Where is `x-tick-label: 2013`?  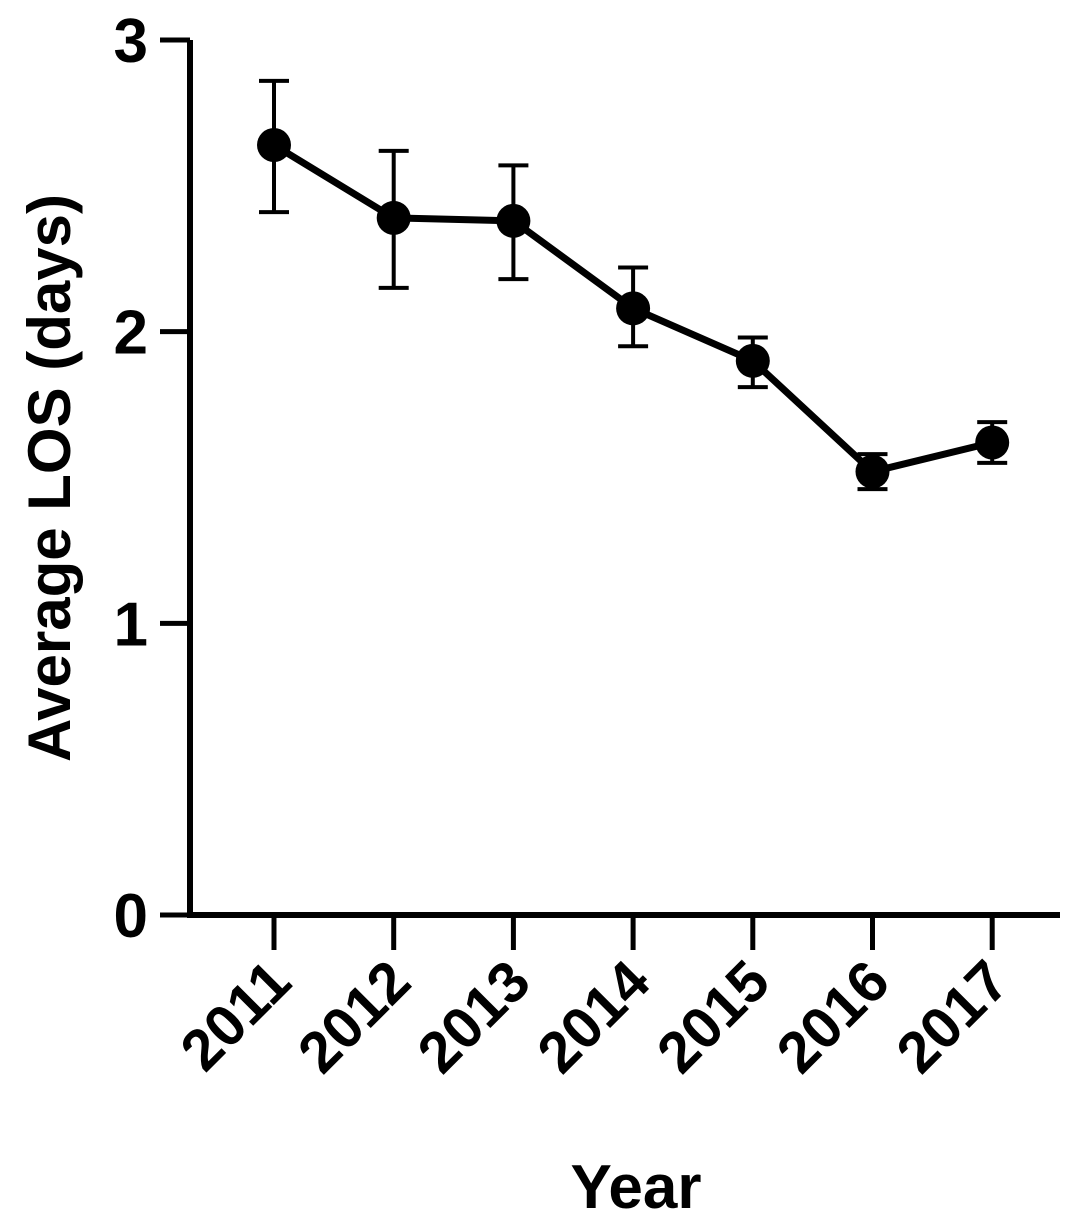
x-tick-label: 2013 is located at coordinates (473, 1016).